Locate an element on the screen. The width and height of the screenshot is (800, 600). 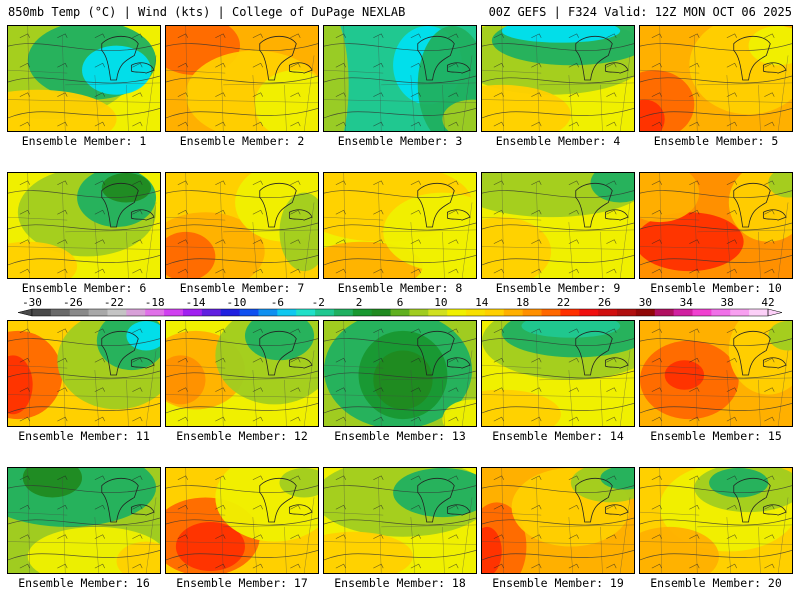
ensemble-member-label: Ensemble Member: 7 is located at coordinates (242, 288).